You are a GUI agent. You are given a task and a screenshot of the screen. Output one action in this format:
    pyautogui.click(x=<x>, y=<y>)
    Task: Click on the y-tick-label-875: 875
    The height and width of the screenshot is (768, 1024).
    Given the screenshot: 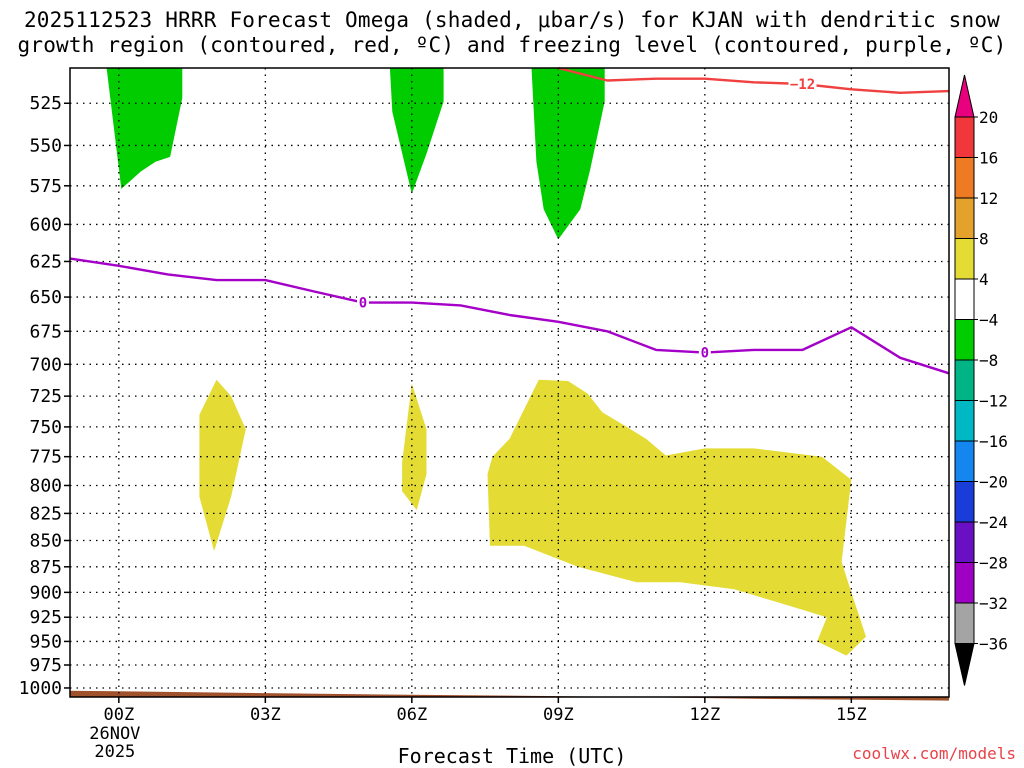 What is the action you would take?
    pyautogui.click(x=45, y=567)
    